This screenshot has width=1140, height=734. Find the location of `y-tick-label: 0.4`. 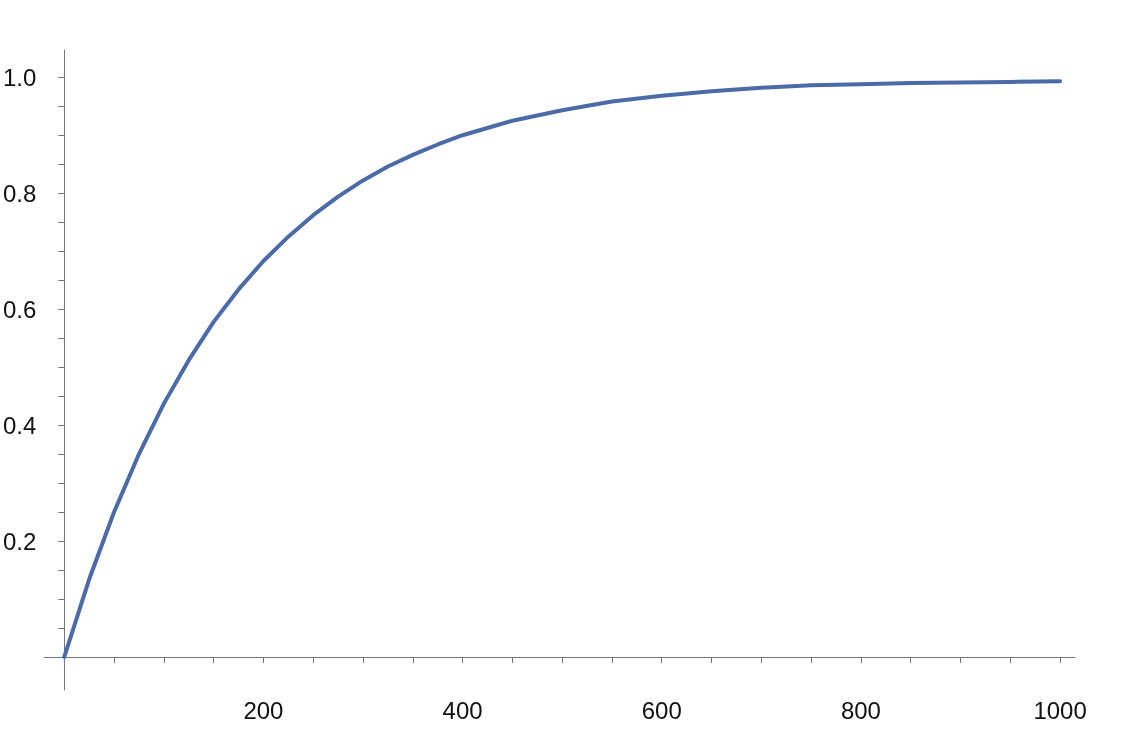

y-tick-label: 0.4 is located at coordinates (19, 425).